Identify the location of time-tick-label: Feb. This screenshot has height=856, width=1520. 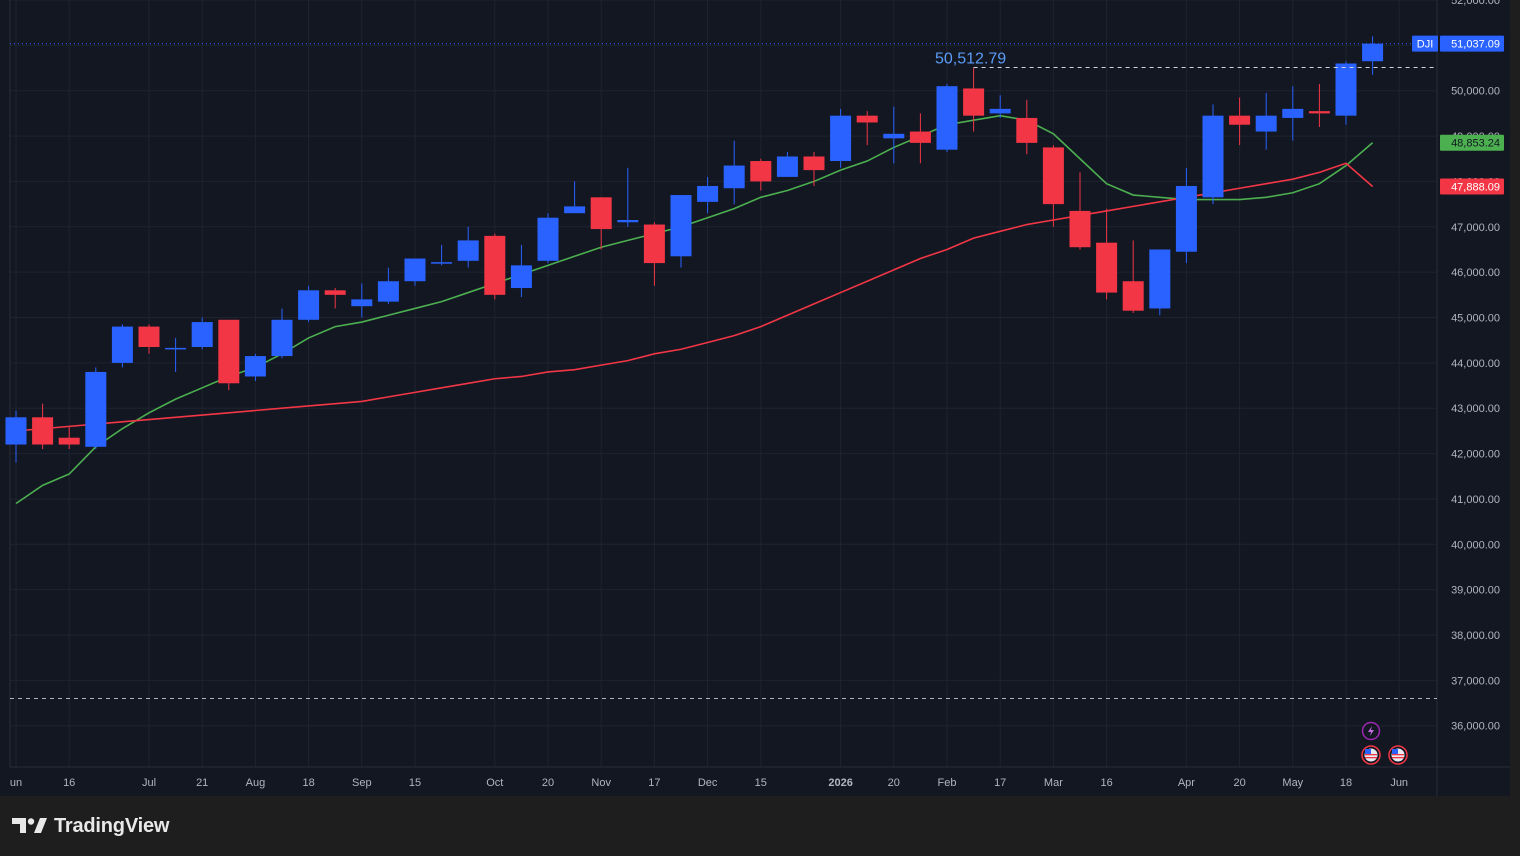
(947, 783).